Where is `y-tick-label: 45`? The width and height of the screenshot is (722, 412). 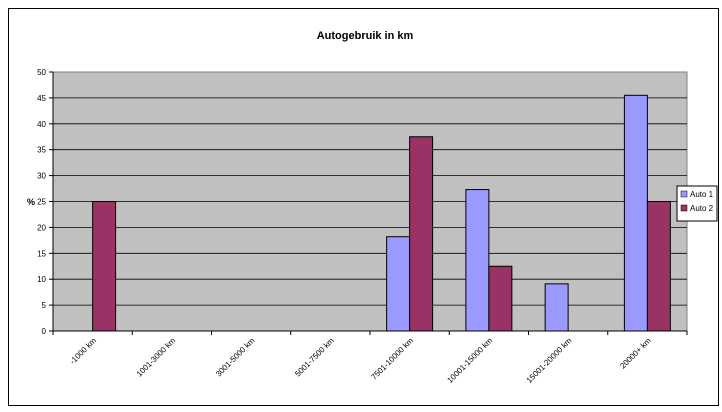
y-tick-label: 45 is located at coordinates (41, 98).